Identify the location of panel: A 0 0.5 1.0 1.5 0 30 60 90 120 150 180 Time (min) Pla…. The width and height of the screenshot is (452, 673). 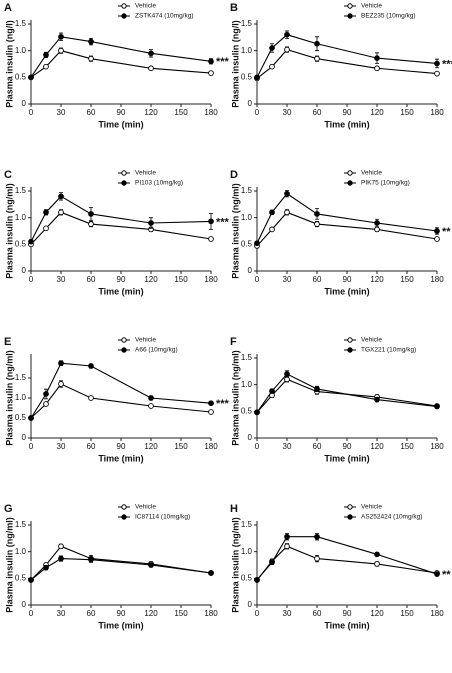
(117, 65).